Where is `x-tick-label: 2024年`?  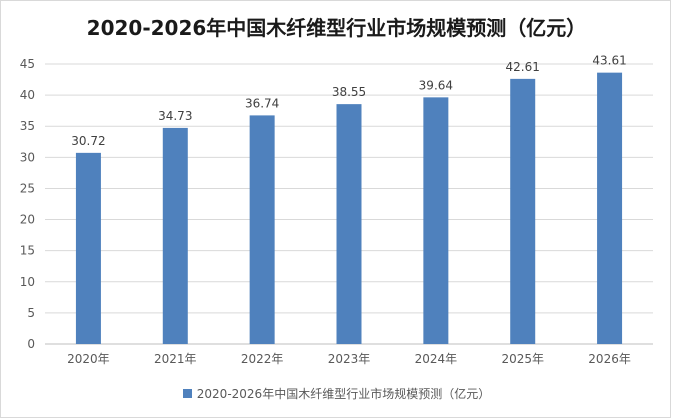 x-tick-label: 2024年 is located at coordinates (436, 359).